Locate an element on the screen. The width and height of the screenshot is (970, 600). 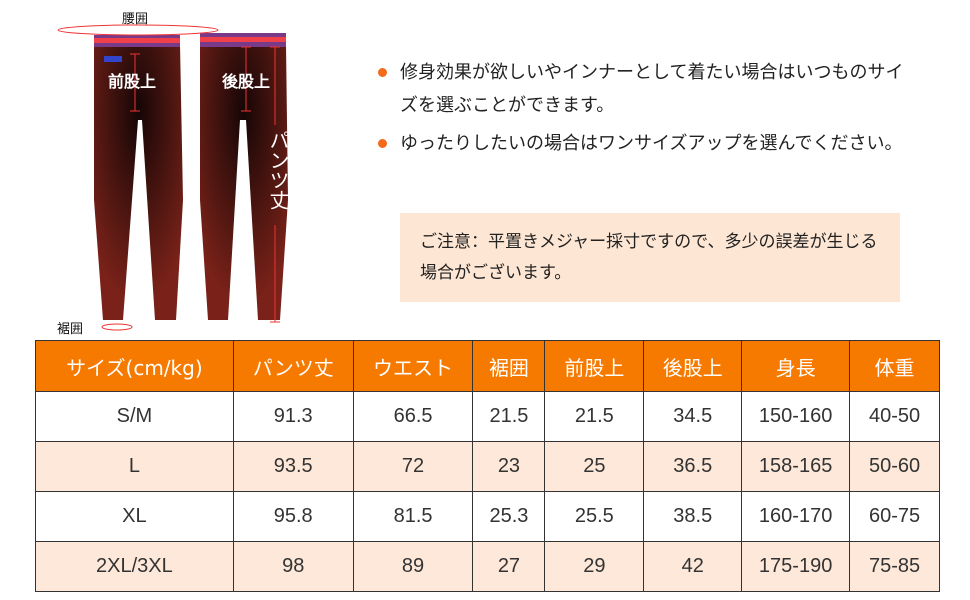
table-cell: 25.3 is located at coordinates (509, 516).